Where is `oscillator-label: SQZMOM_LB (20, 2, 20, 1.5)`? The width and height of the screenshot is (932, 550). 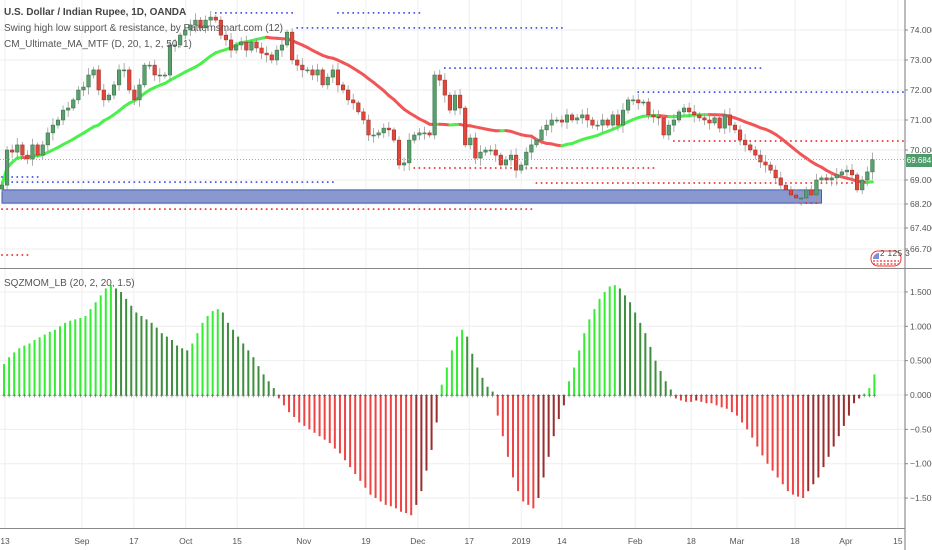 oscillator-label: SQZMOM_LB (20, 2, 20, 1.5) is located at coordinates (69, 283).